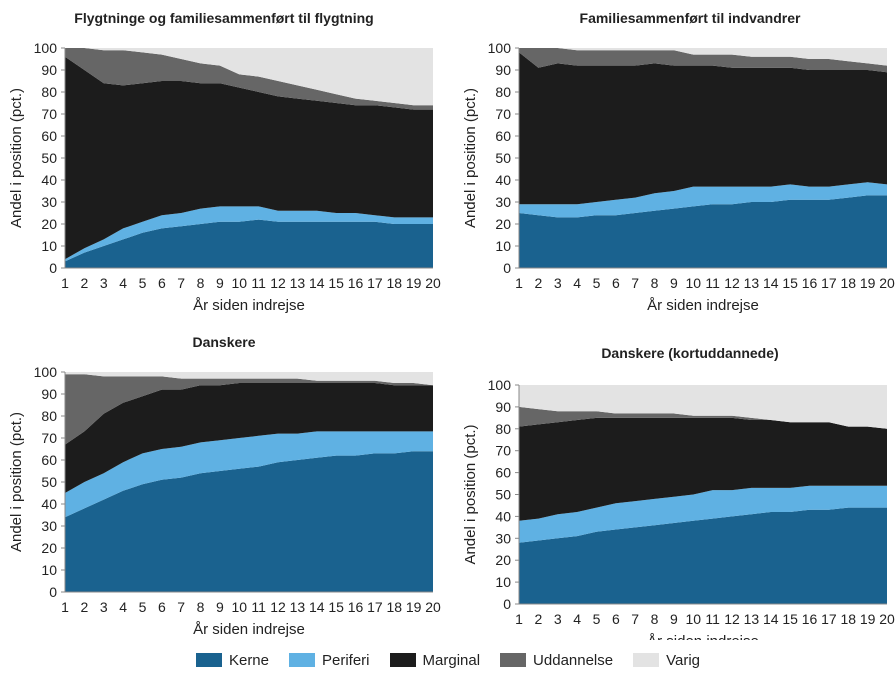 The height and width of the screenshot is (677, 896). What do you see at coordinates (689, 353) in the screenshot?
I see `chart-title: Danskere (kortuddannede)` at bounding box center [689, 353].